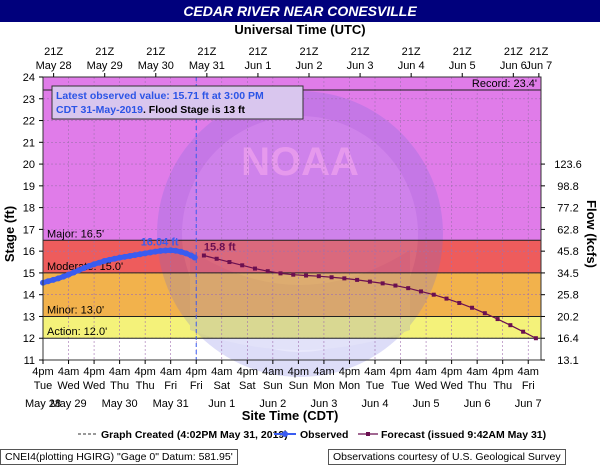 This screenshot has width=600, height=465. Describe the element at coordinates (75, 234) in the screenshot. I see `threshold-label: Major: 16.5'` at that location.